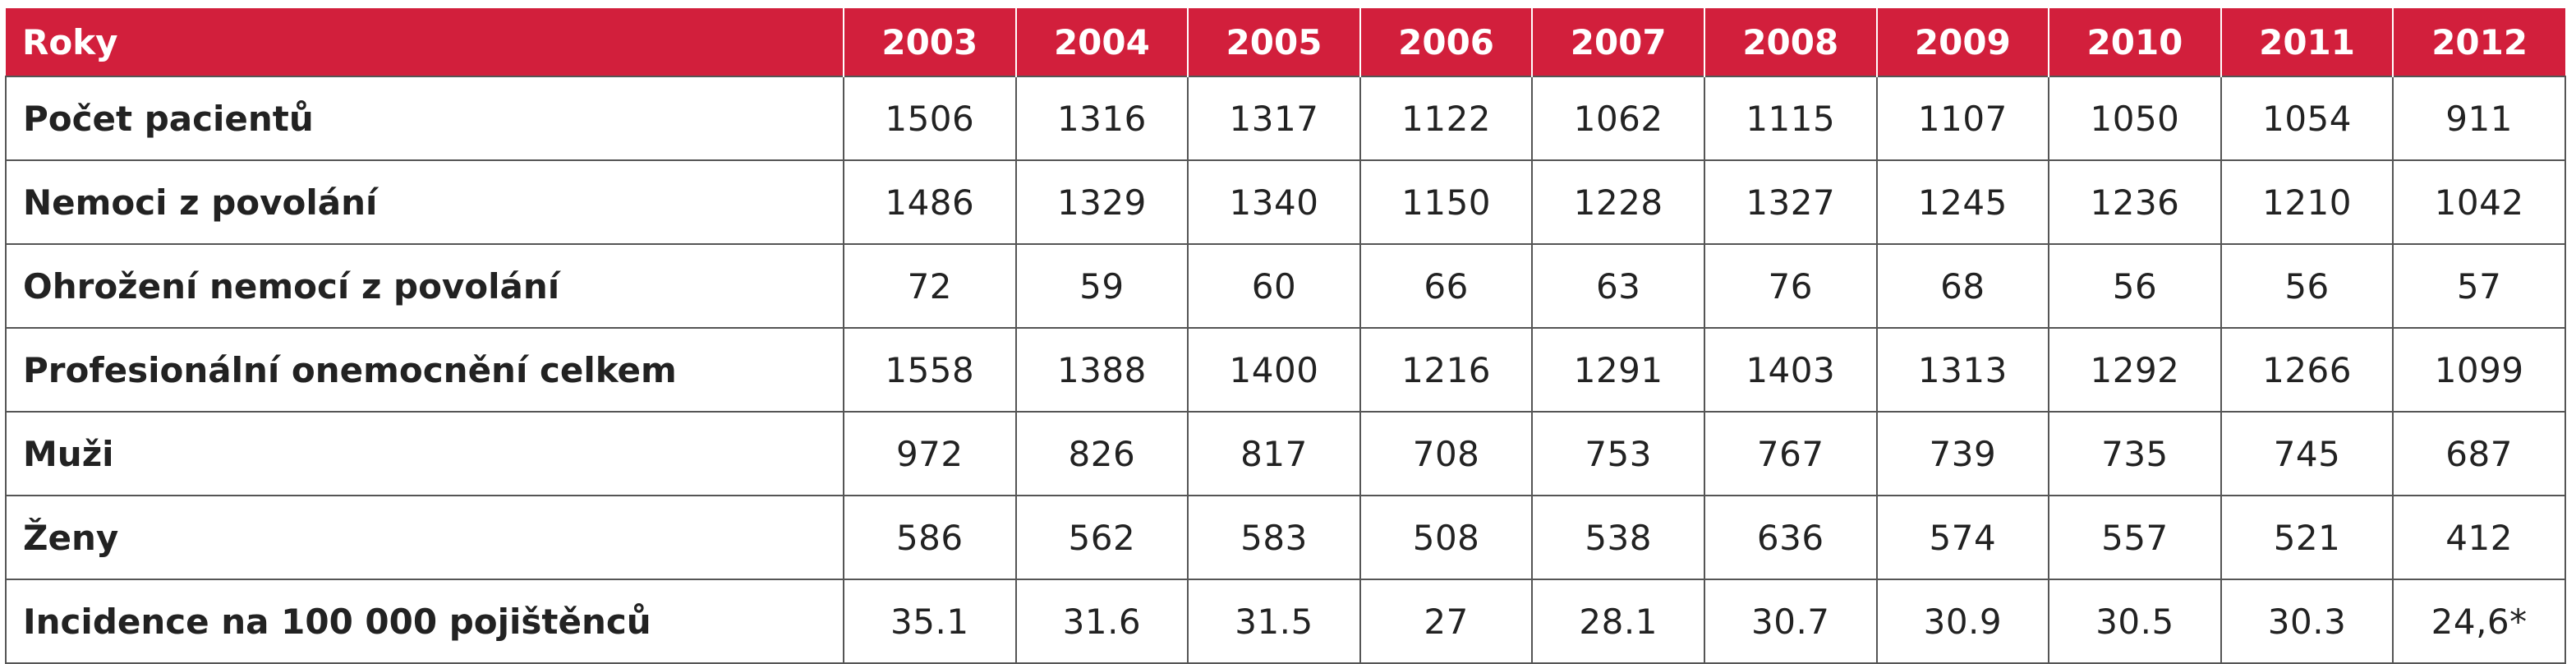  Describe the element at coordinates (1274, 42) in the screenshot. I see `header-year: 2005` at that location.